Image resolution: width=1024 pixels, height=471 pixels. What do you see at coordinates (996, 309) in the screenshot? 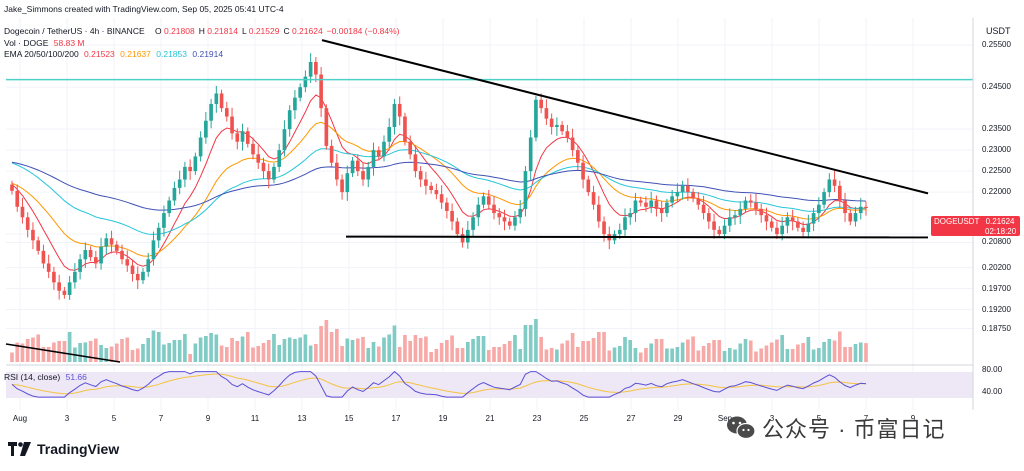
I see `price-tick-label: 0.19200` at bounding box center [996, 309].